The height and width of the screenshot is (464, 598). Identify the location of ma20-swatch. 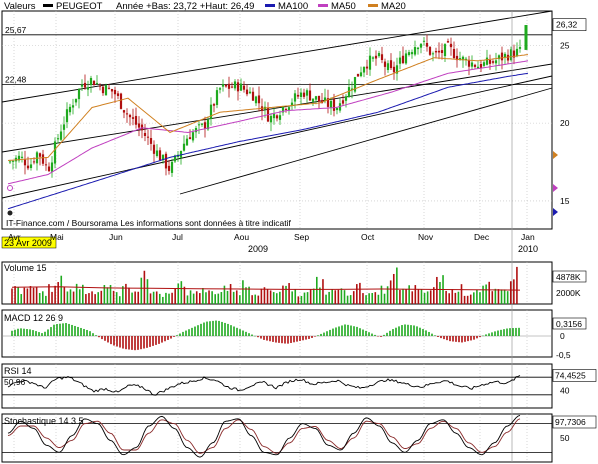
(373, 5).